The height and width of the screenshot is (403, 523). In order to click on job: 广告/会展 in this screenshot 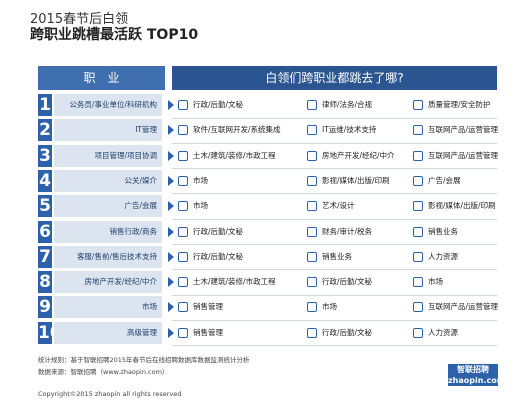, I will do `click(108, 206)`.